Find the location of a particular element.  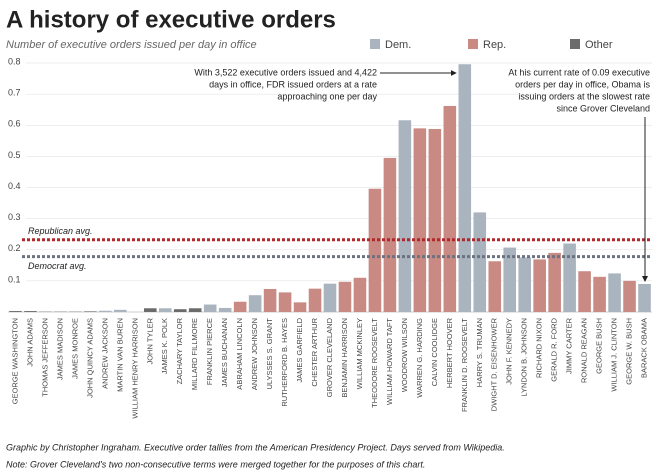

x-tick-label: GEORGE BUSH is located at coordinates (599, 346).